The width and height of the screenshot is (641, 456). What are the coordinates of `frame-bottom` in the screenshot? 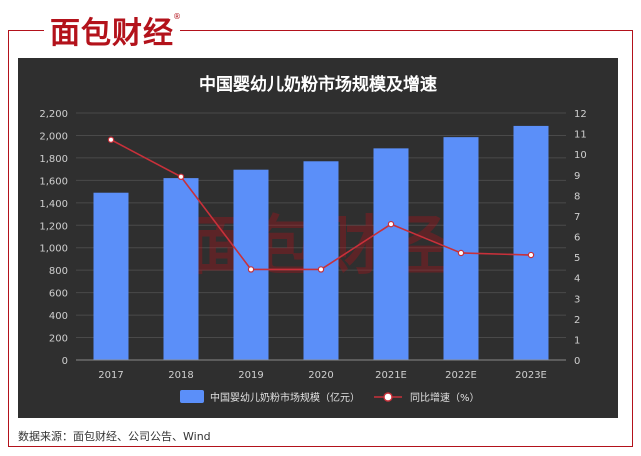 It's located at (320, 446).